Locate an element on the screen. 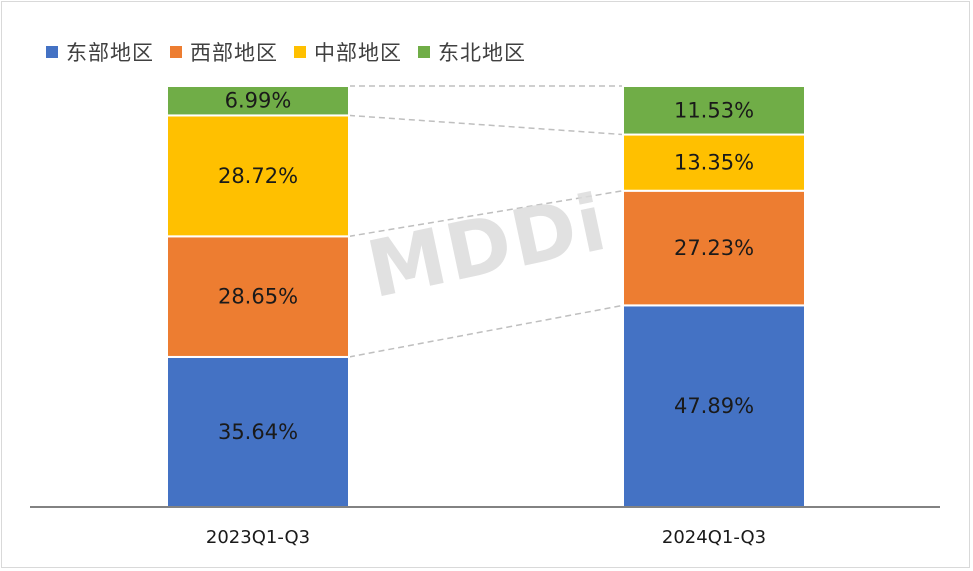 The width and height of the screenshot is (973, 571). legend-item-west: 西部地区 is located at coordinates (224, 52).